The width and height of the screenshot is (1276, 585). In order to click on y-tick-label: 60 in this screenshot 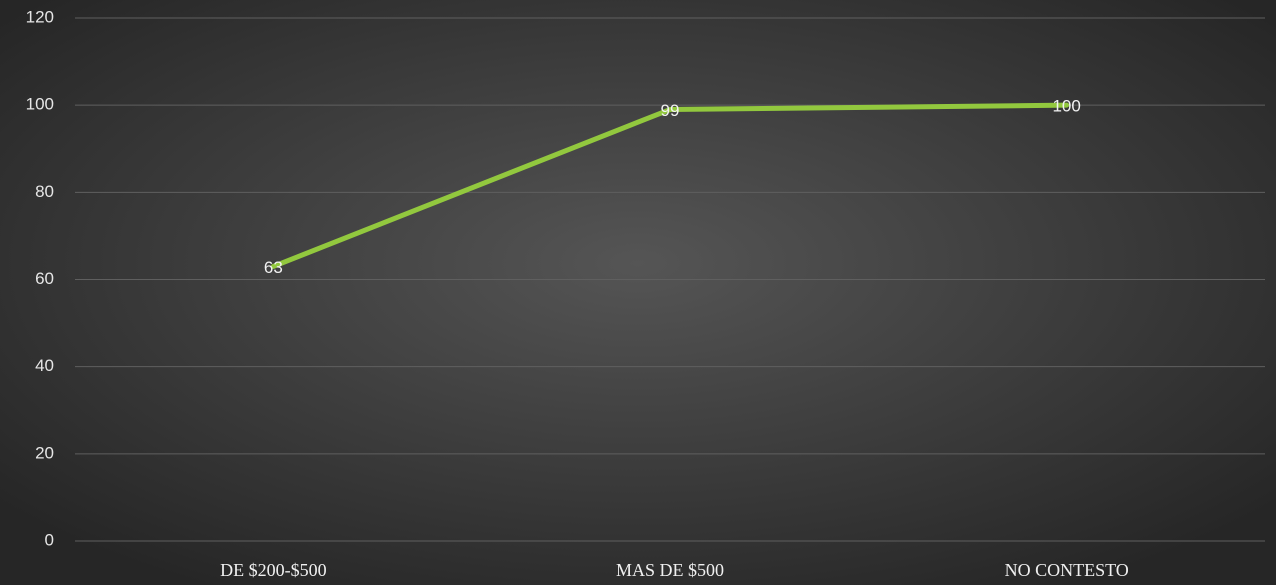, I will do `click(44, 278)`.